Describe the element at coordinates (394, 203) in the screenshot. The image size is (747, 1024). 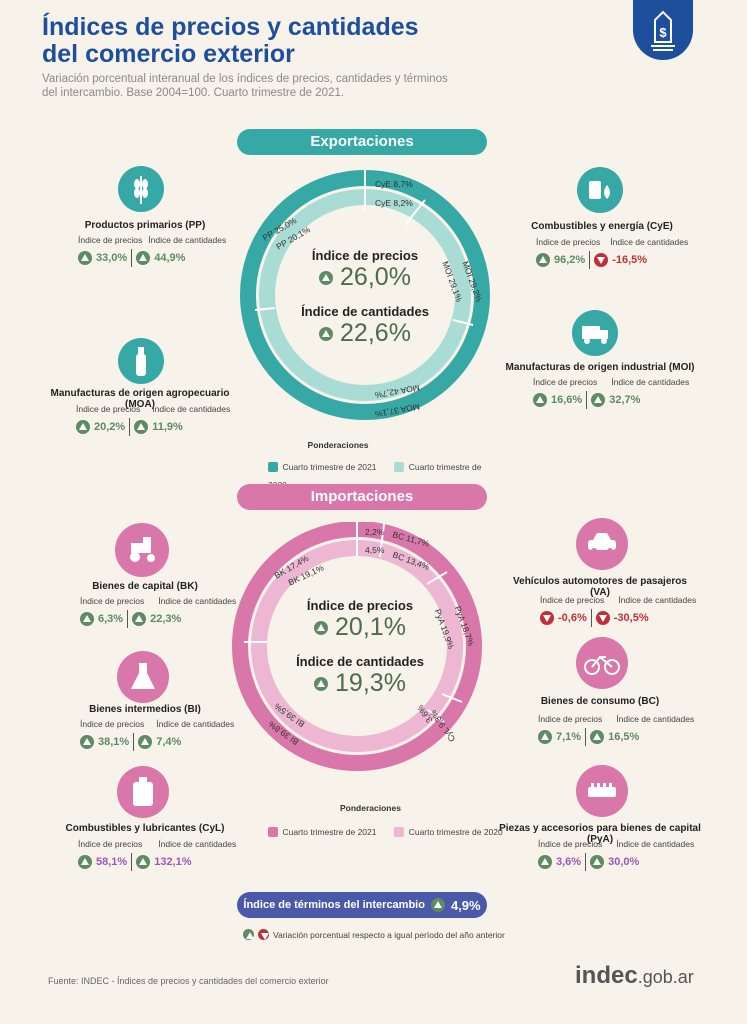
I see `exp-ring-label-inner-cye: CyE 8,2%` at that location.